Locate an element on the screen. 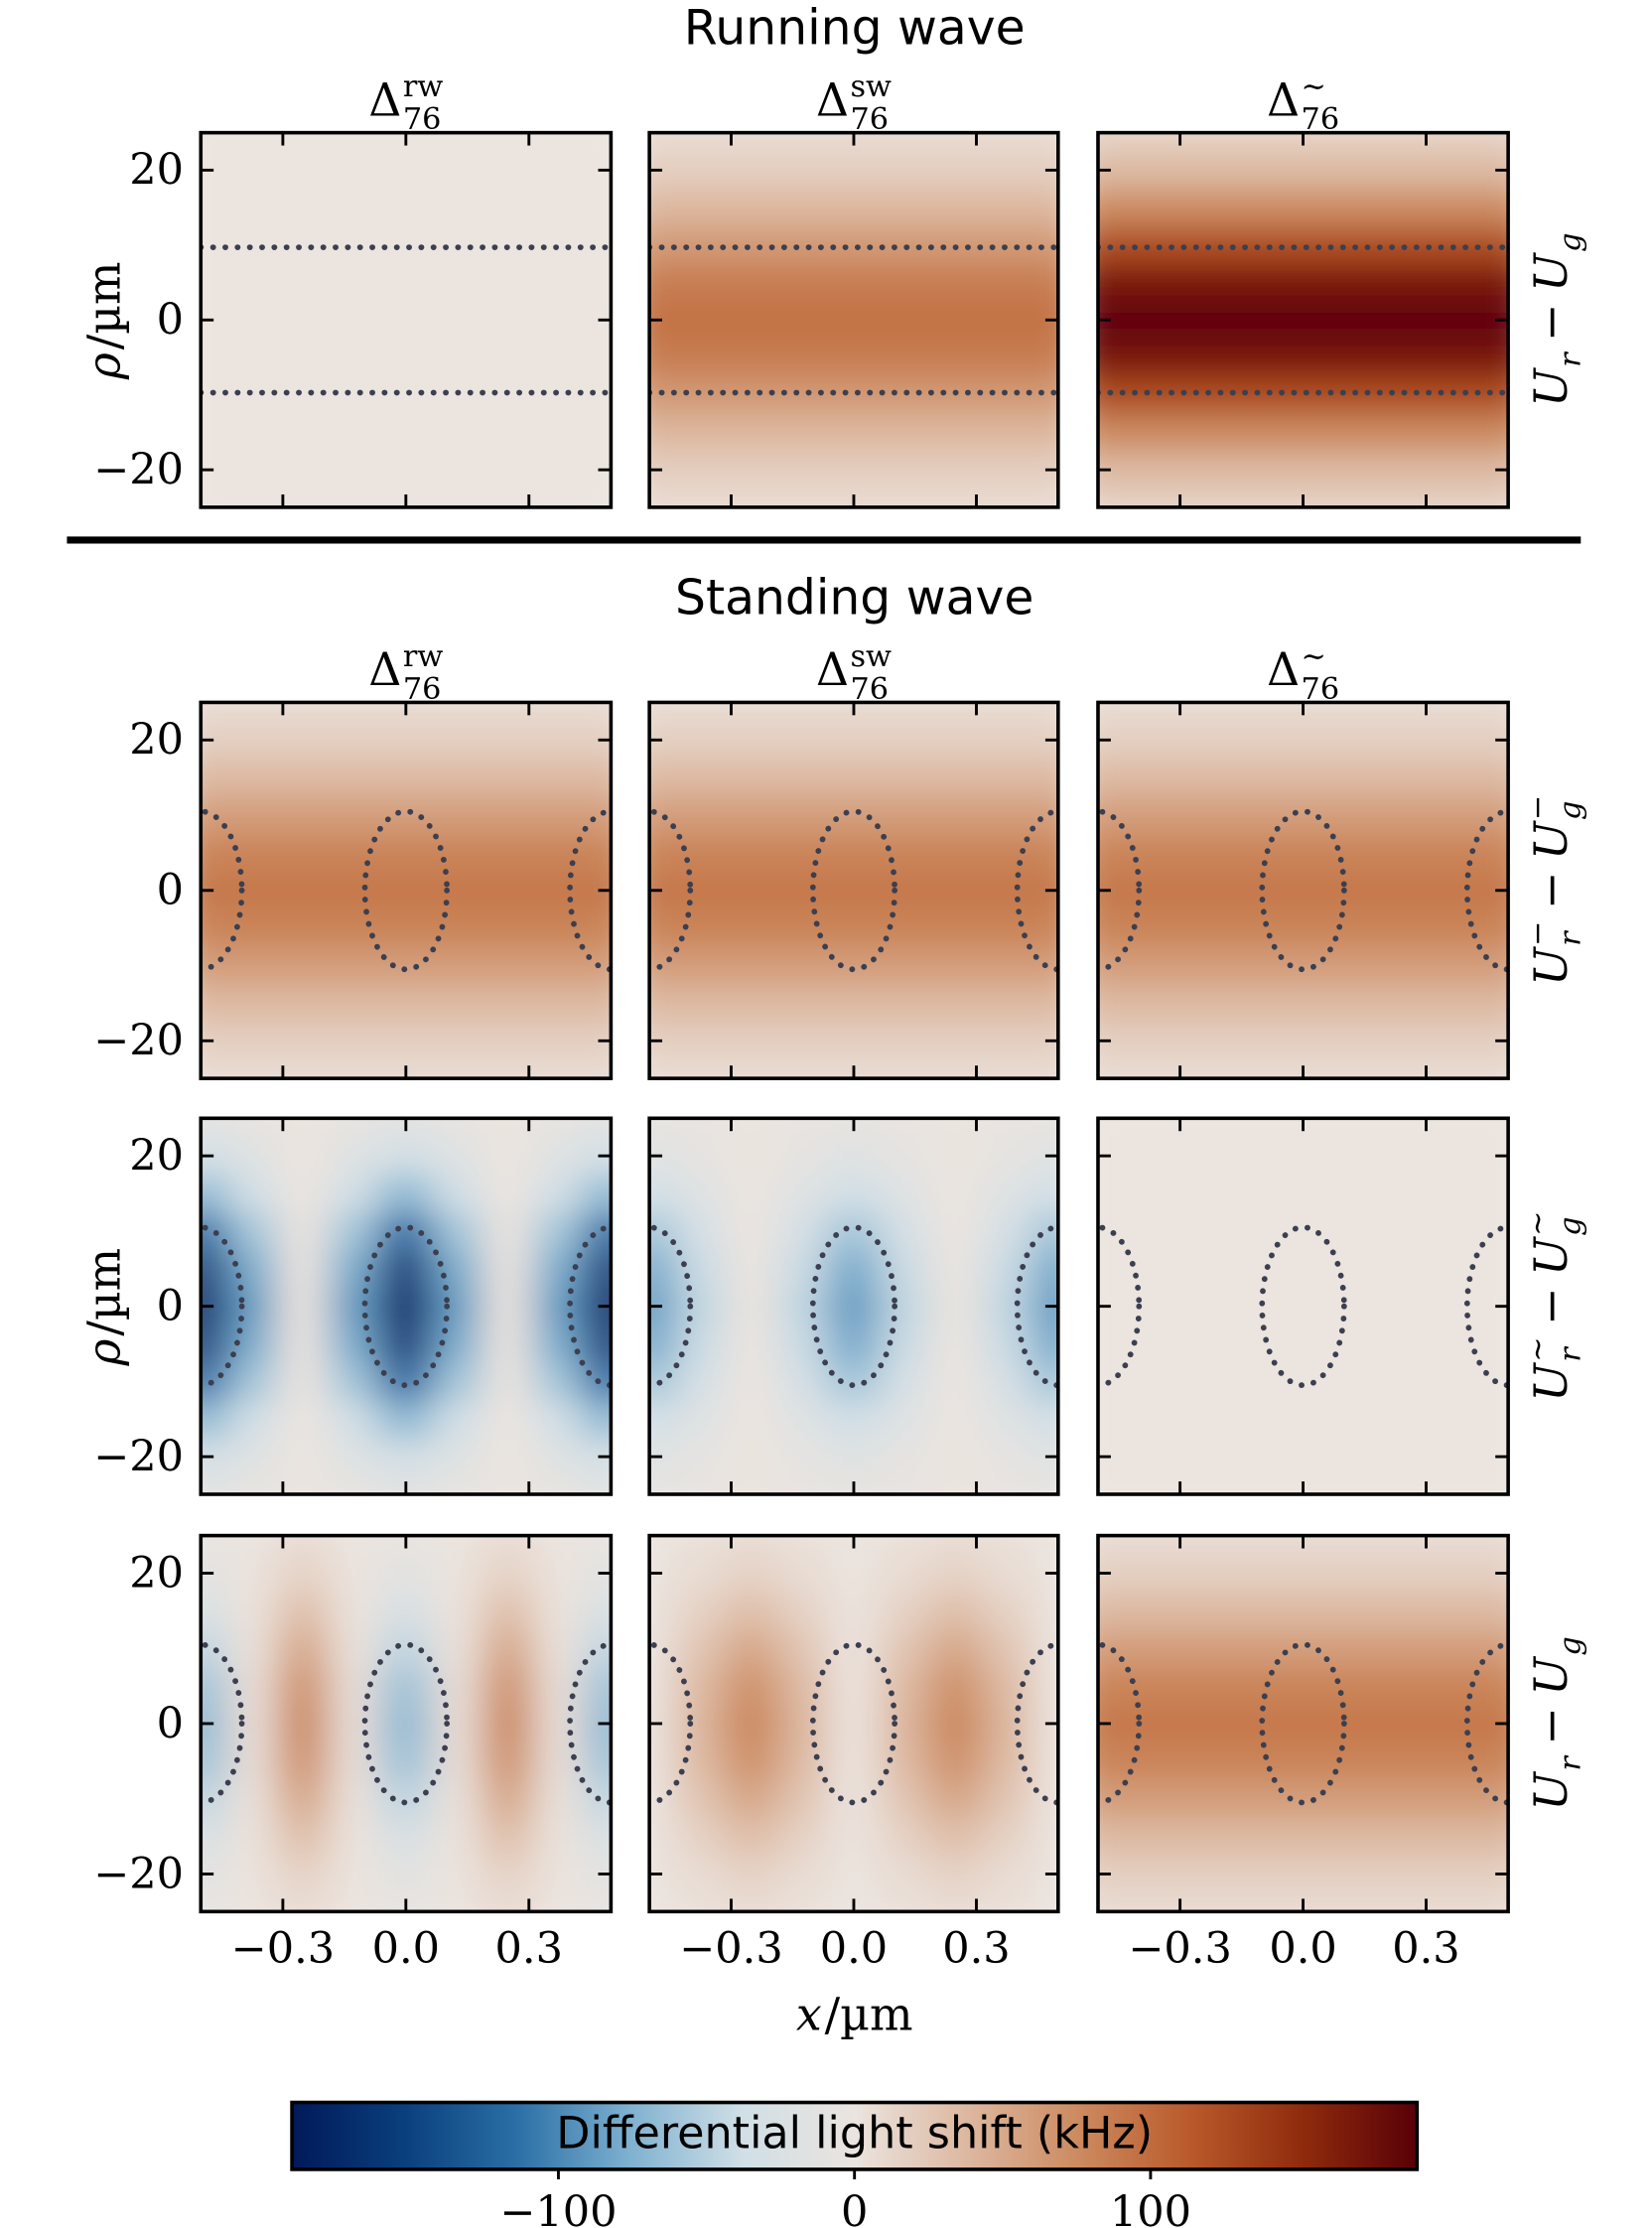 The width and height of the screenshot is (1652, 2228). math-sup: rw is located at coordinates (423, 87).